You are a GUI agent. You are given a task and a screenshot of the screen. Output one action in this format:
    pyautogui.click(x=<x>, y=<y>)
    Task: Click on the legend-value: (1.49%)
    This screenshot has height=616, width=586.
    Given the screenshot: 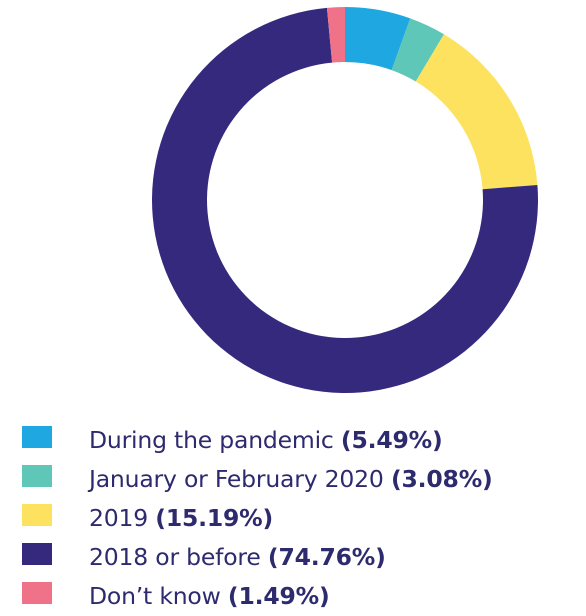 What is the action you would take?
    pyautogui.click(x=278, y=595)
    